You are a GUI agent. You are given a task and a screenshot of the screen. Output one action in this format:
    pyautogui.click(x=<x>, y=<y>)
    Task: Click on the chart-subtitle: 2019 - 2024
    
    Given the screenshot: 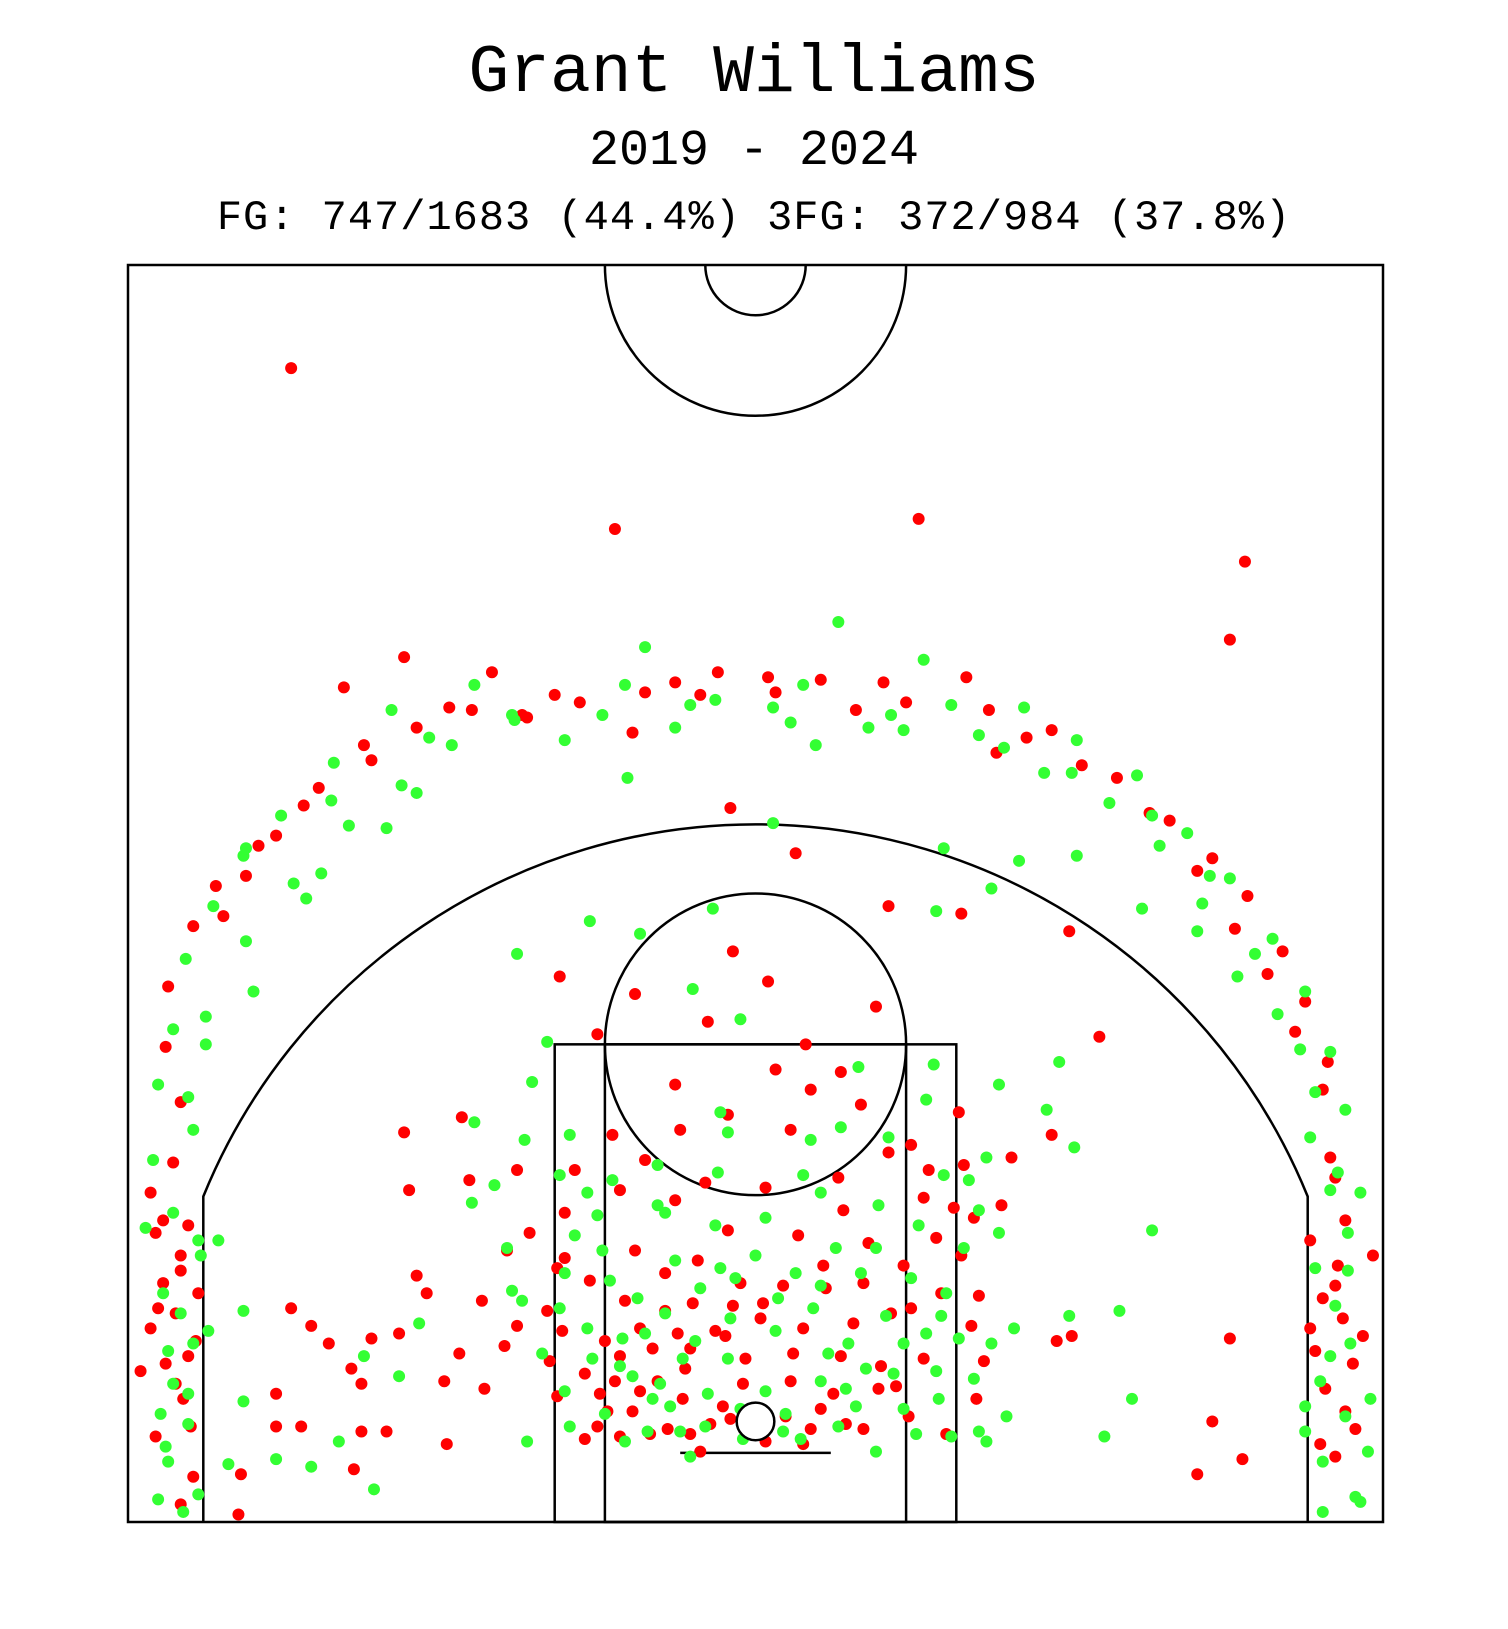 What is the action you would take?
    pyautogui.click(x=754, y=151)
    